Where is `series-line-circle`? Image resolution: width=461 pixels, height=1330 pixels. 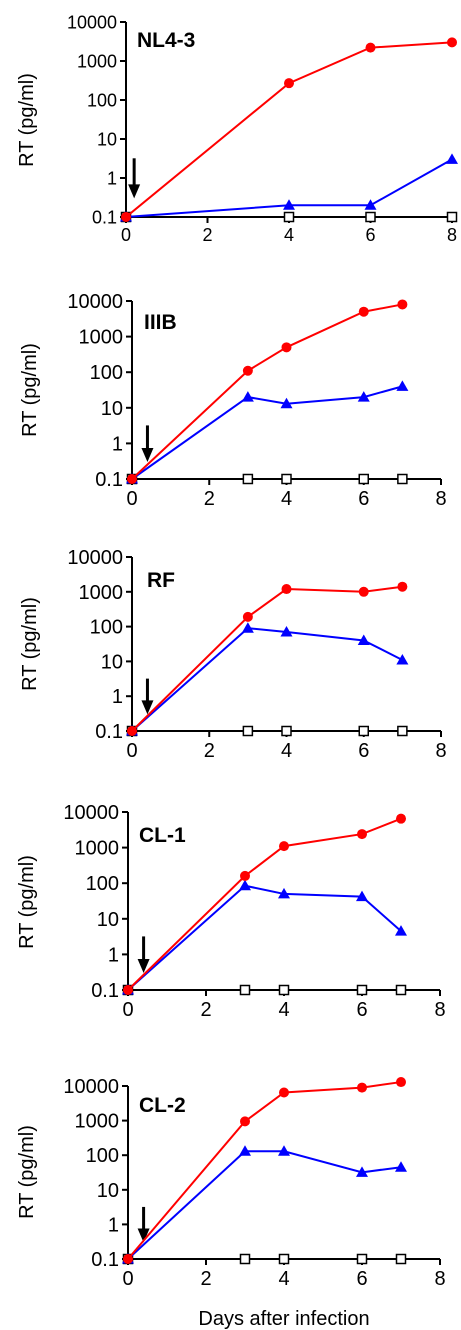
series-line-circle is located at coordinates (289, 129).